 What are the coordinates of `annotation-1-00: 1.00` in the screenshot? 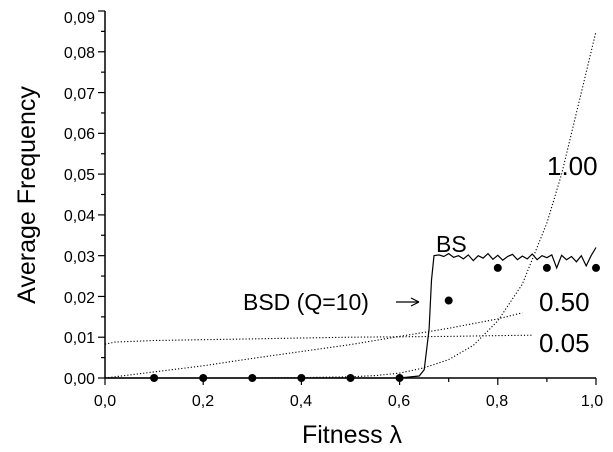 It's located at (572, 166).